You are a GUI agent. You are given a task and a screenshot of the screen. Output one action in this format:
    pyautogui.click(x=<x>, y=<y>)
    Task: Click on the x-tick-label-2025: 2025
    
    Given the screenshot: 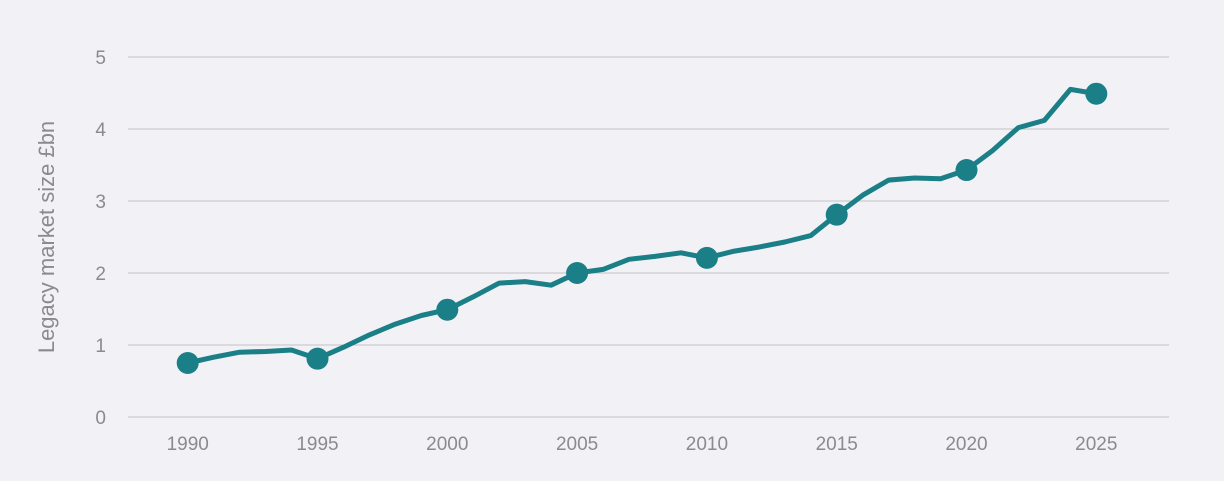 What is the action you would take?
    pyautogui.click(x=1096, y=444)
    